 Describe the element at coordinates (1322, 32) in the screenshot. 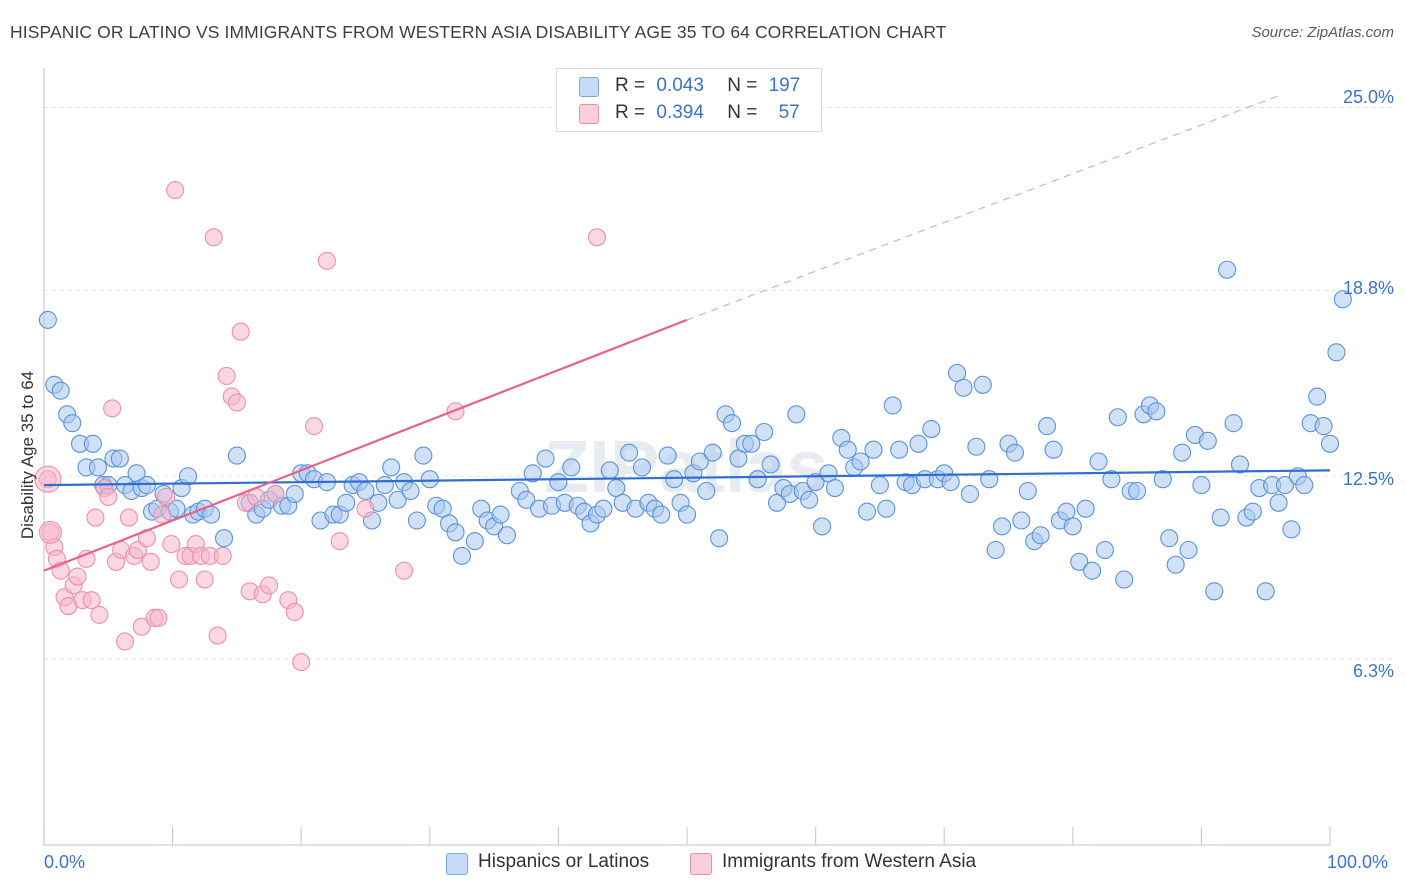

I see `source-label: Source: ZipAtlas.com` at that location.